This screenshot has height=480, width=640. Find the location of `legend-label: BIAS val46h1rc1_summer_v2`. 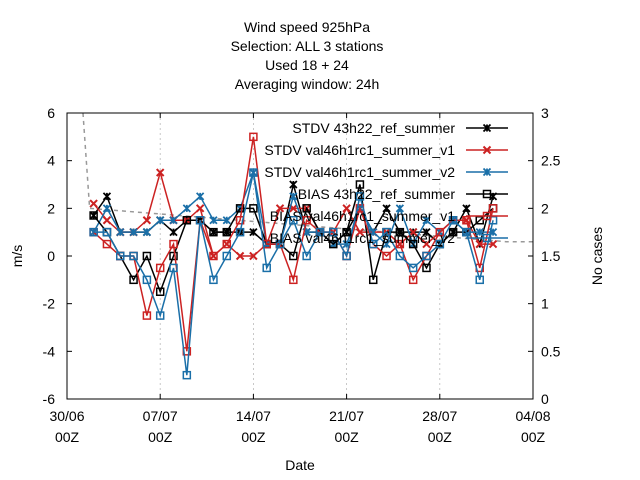

legend-label: BIAS val46h1rc1_summer_v2 is located at coordinates (362, 238).